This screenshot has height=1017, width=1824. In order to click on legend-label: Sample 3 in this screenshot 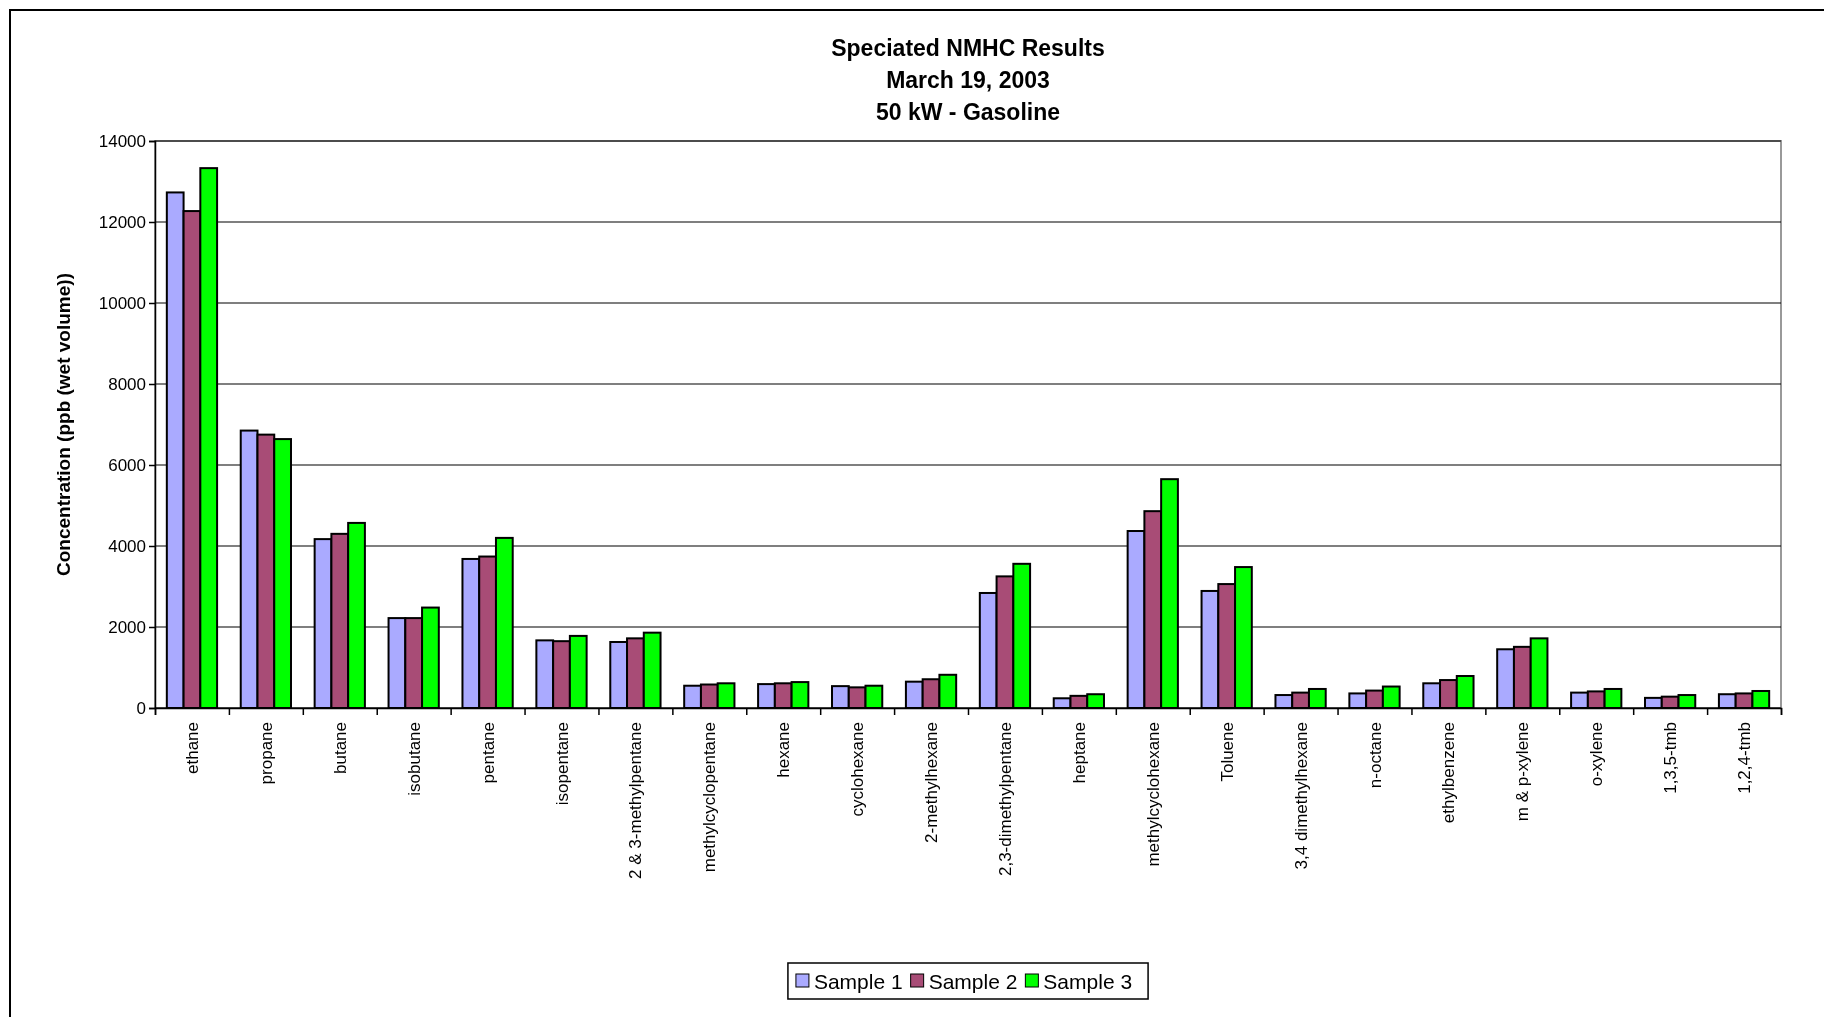, I will do `click(1088, 981)`.